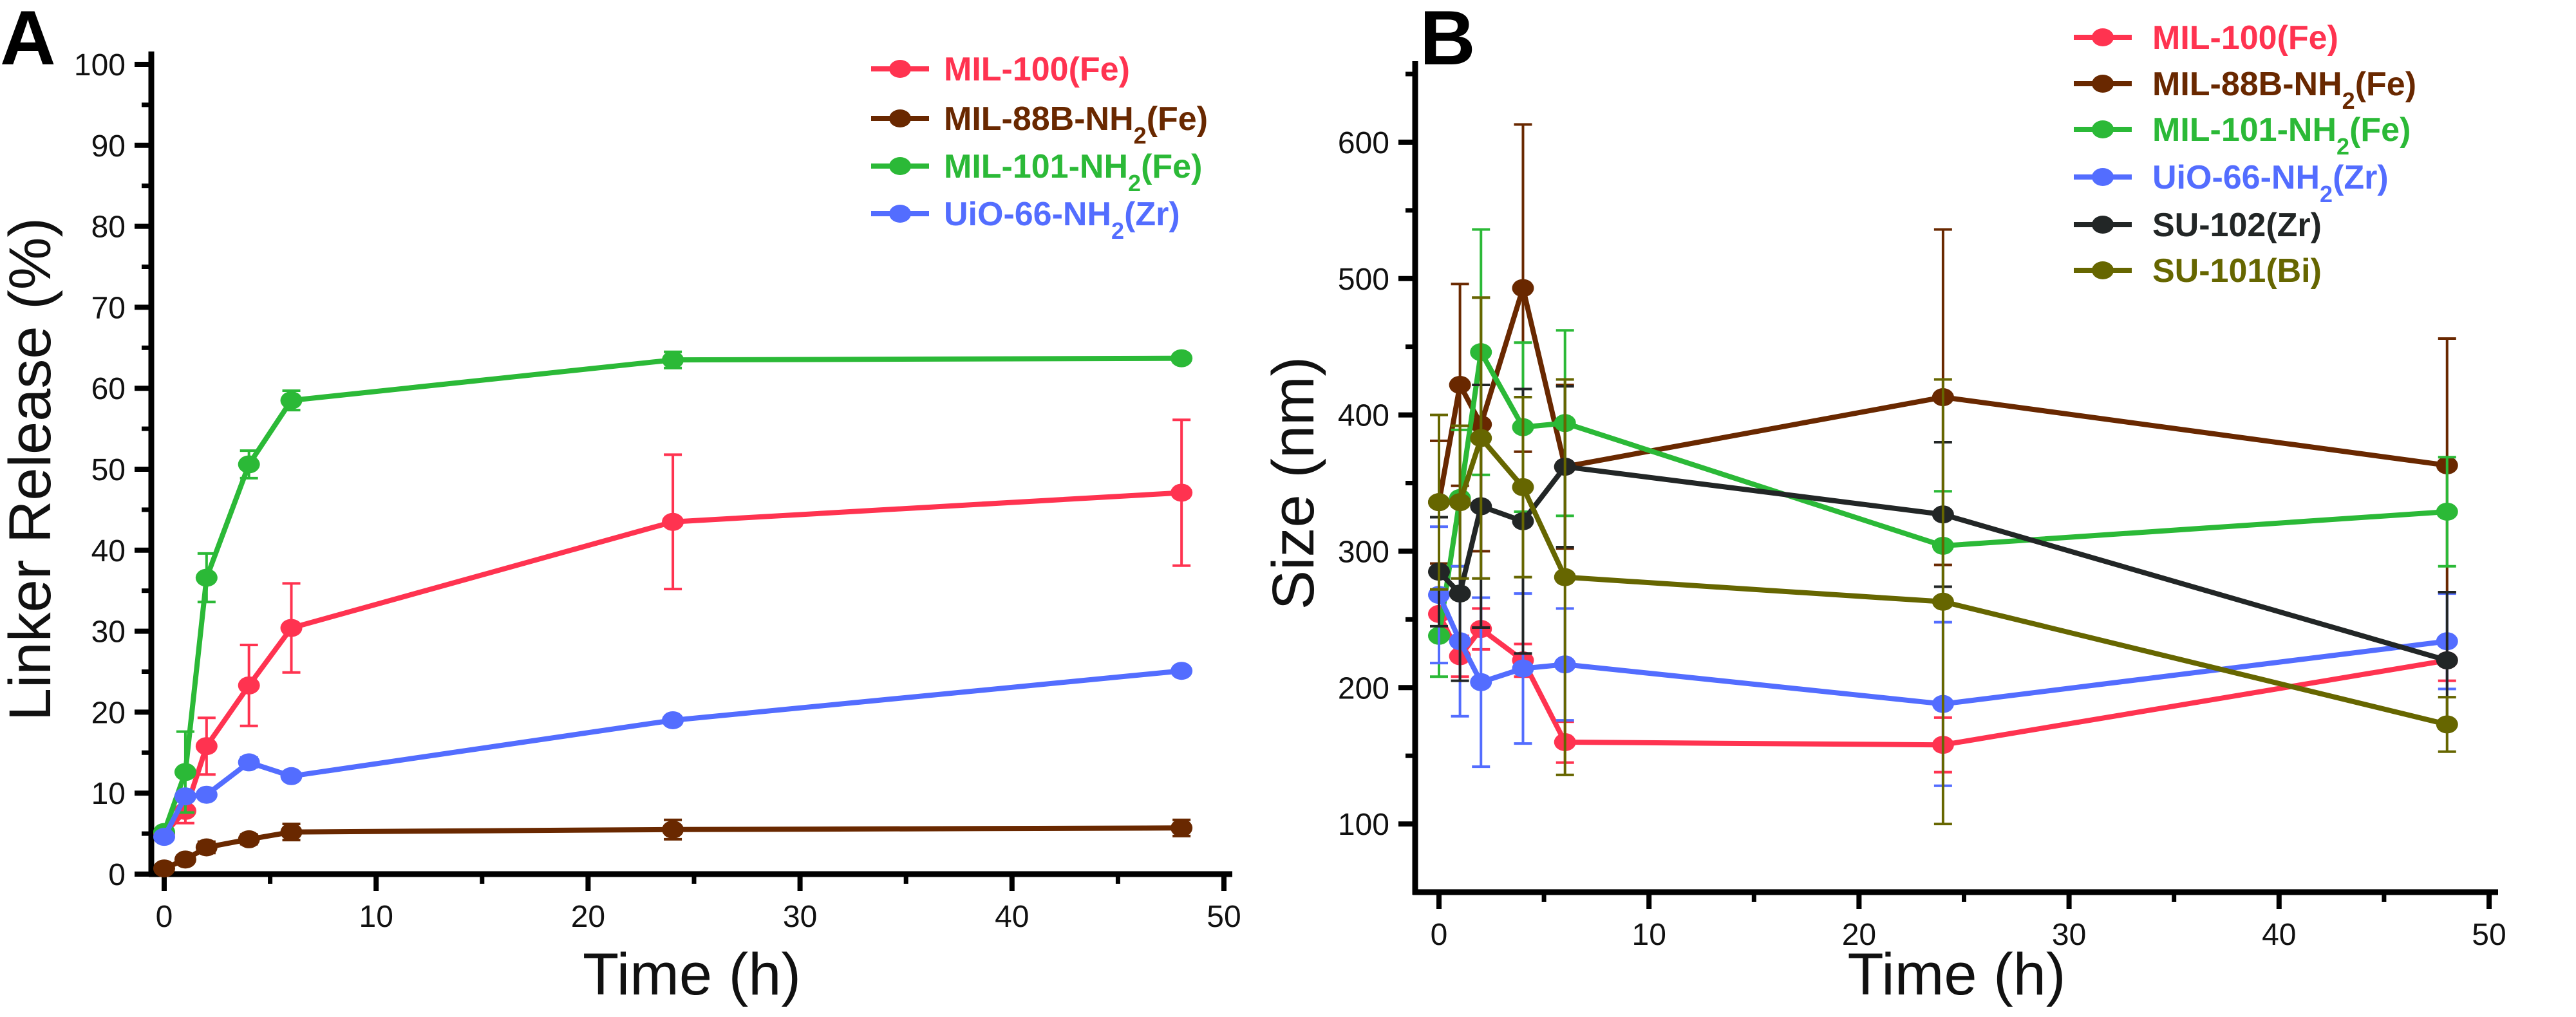 Image resolution: width=2576 pixels, height=1017 pixels. What do you see at coordinates (2237, 225) in the screenshot?
I see `legend-label: SU-102(Zr)` at bounding box center [2237, 225].